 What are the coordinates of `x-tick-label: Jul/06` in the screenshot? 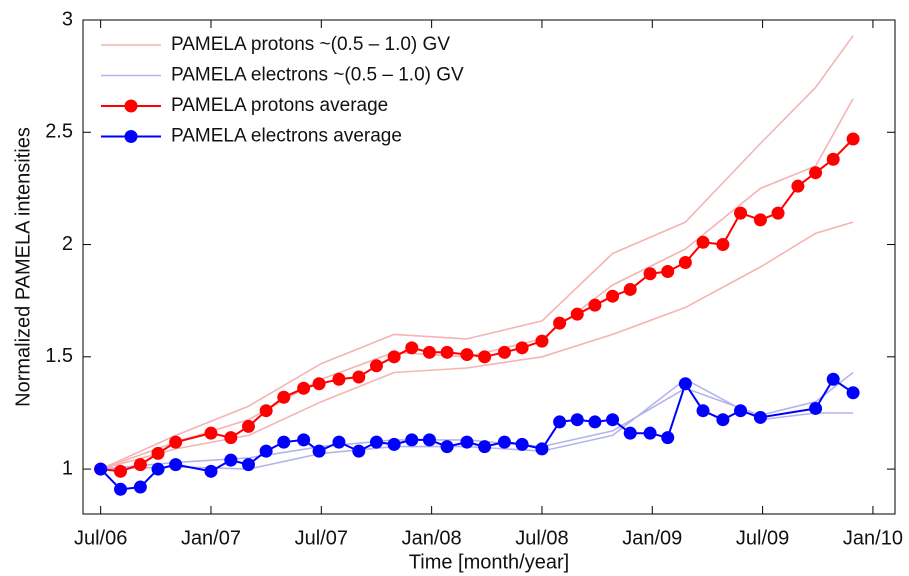 It's located at (100, 538).